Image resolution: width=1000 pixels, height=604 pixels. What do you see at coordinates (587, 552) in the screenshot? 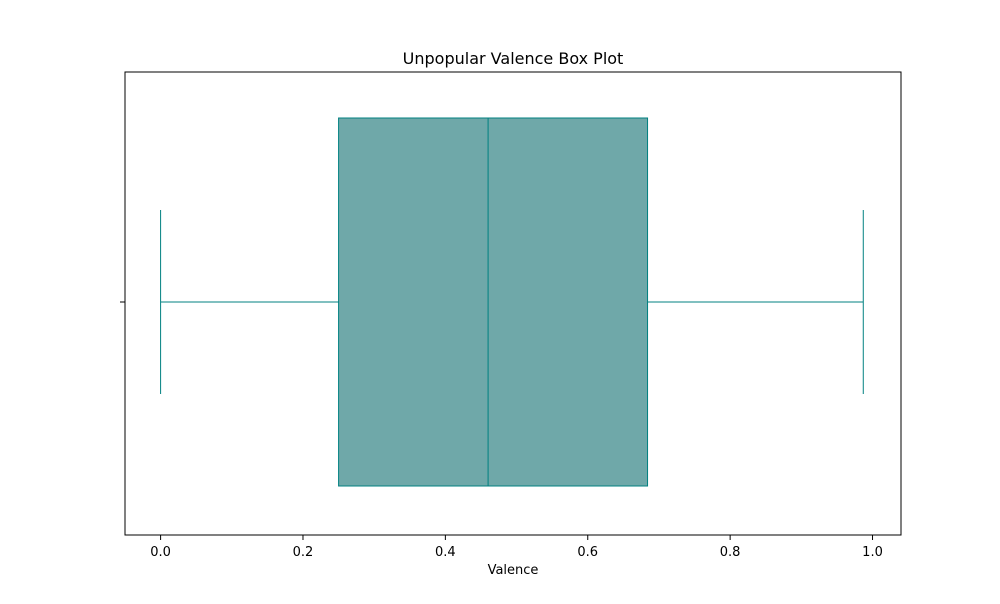
I see `x-tick-label: 0.6` at bounding box center [587, 552].